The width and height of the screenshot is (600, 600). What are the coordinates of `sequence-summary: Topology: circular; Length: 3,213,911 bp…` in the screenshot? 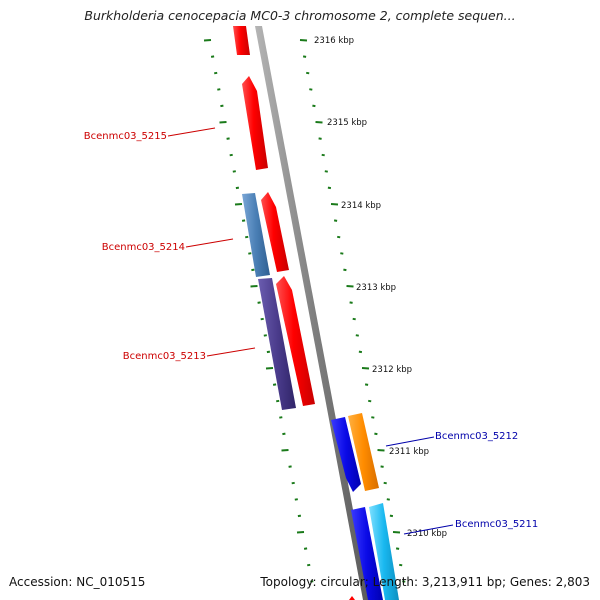 It's located at (425, 582).